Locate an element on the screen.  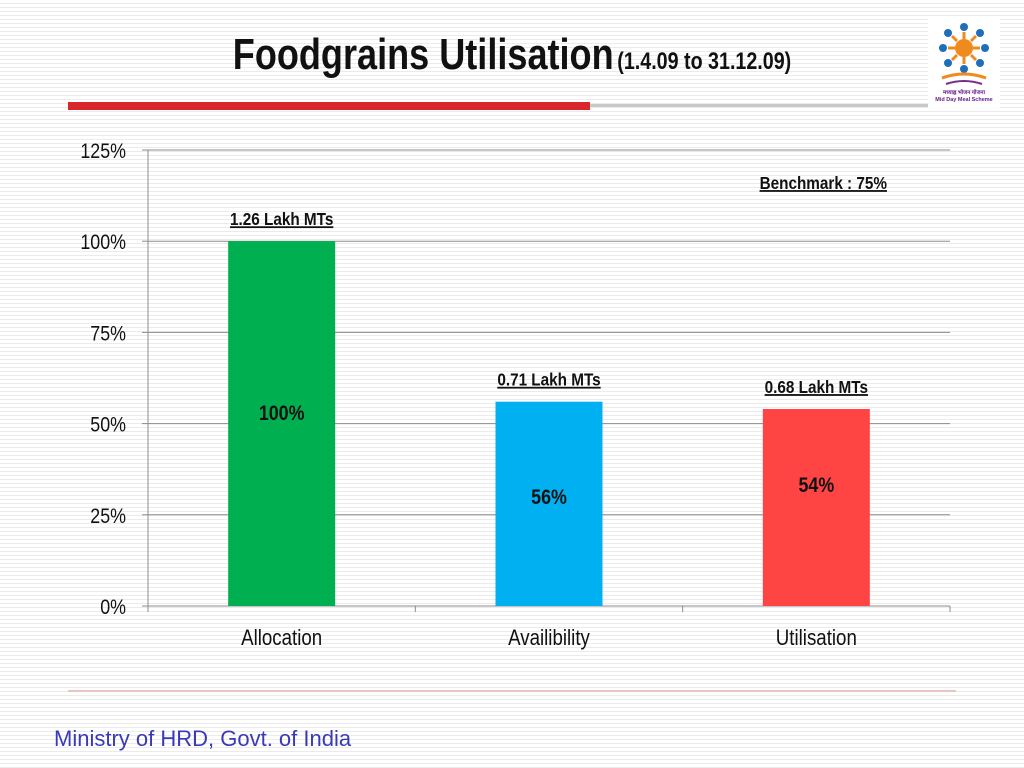
bar-top-label: 0.68 Lakh MTs is located at coordinates (816, 387).